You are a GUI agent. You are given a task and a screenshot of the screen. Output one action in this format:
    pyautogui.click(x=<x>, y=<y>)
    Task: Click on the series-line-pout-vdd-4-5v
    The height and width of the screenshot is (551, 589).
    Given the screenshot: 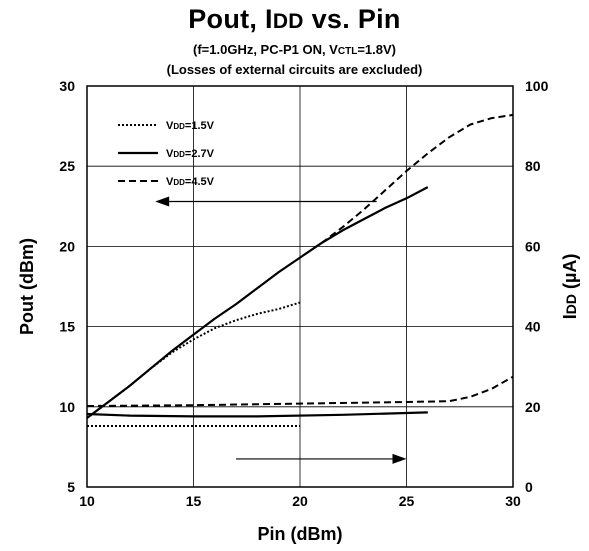 What is the action you would take?
    pyautogui.click(x=417, y=178)
    